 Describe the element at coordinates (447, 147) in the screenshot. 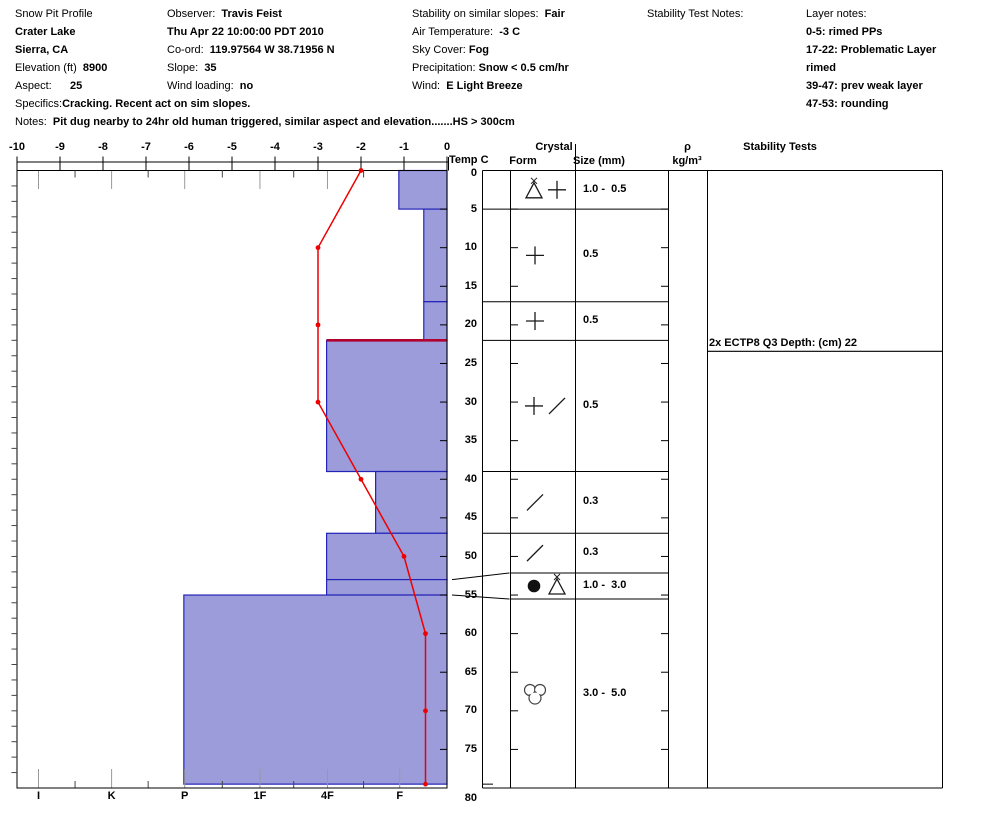

I see `temp-axis-tick-label: 0` at that location.